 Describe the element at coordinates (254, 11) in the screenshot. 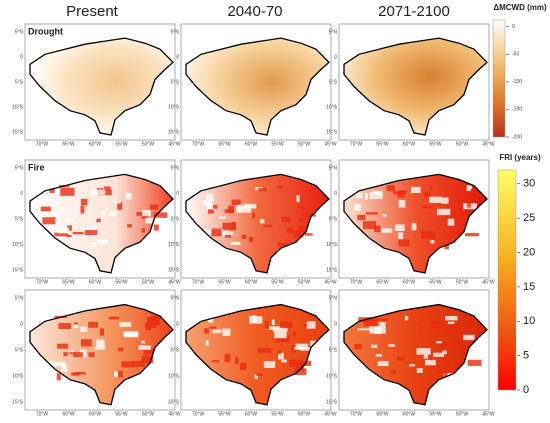

I see `column-header: 2040-70` at that location.